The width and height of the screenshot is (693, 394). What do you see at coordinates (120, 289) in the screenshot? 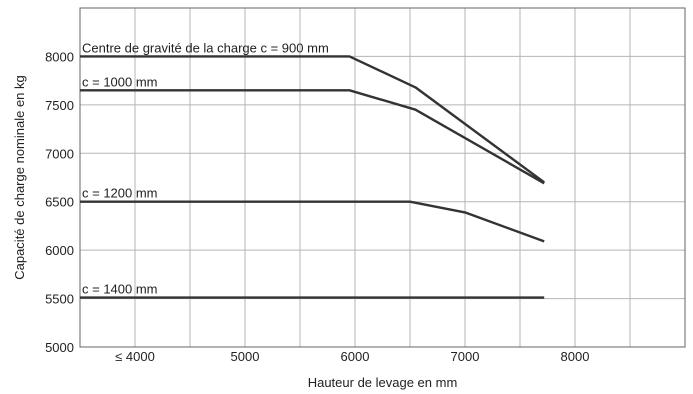
I see `series-label-4: c = 1400 mm` at bounding box center [120, 289].